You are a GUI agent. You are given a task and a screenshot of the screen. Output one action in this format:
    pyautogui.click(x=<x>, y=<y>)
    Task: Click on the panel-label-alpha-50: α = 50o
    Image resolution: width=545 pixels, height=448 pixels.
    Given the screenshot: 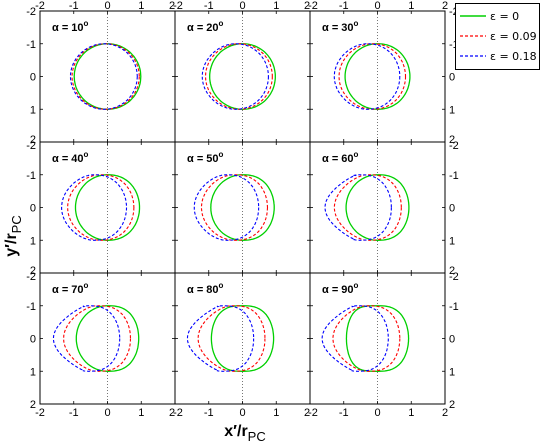 What is the action you would take?
    pyautogui.click(x=205, y=157)
    